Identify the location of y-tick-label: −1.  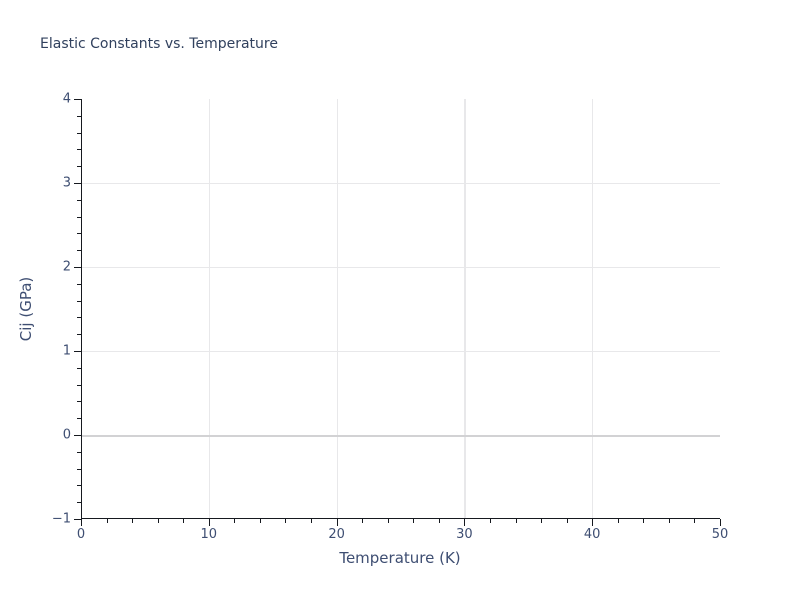
(61, 519).